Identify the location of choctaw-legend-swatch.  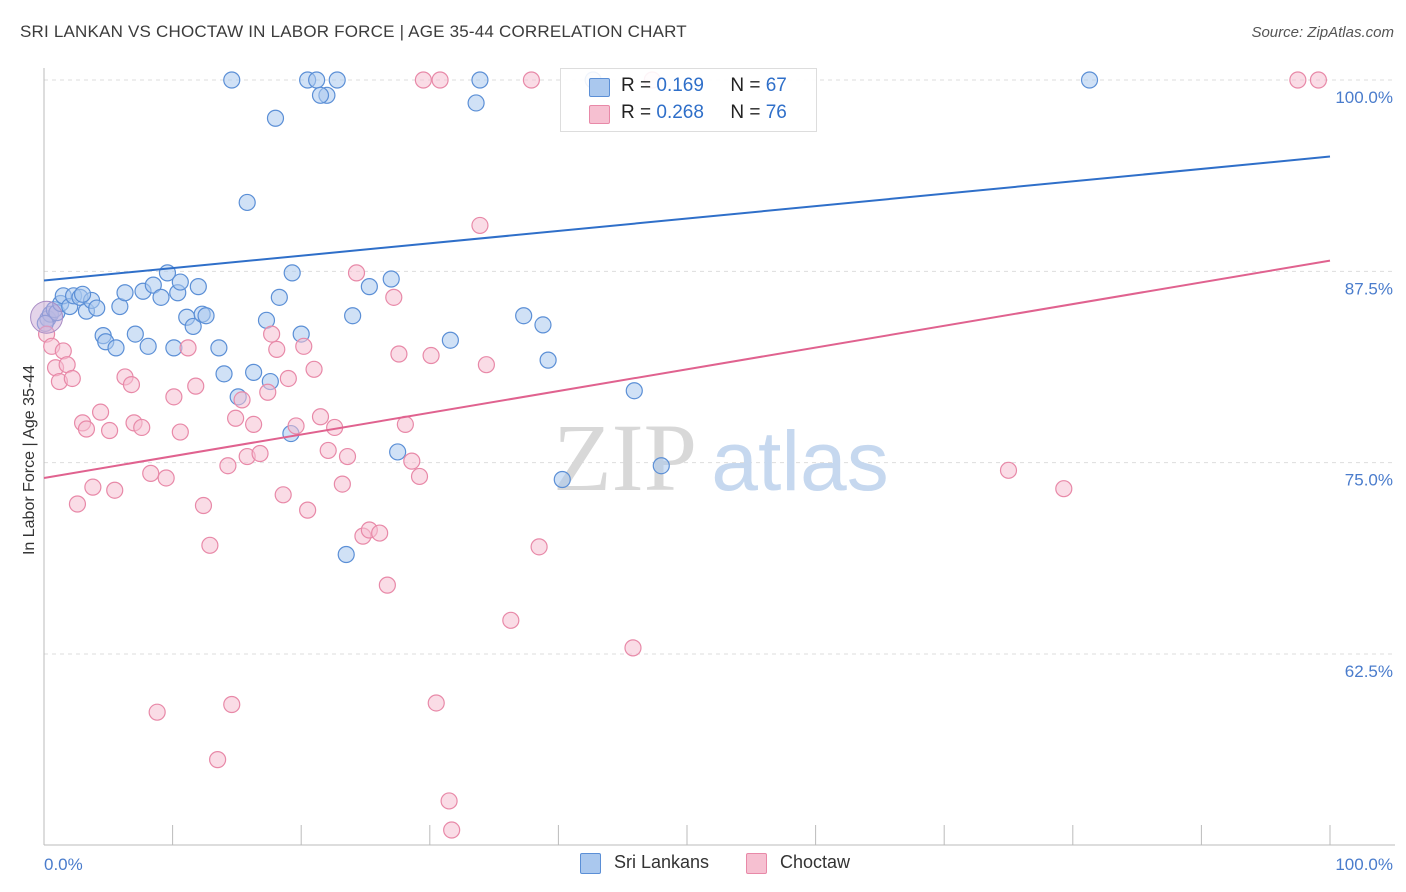
(756, 863).